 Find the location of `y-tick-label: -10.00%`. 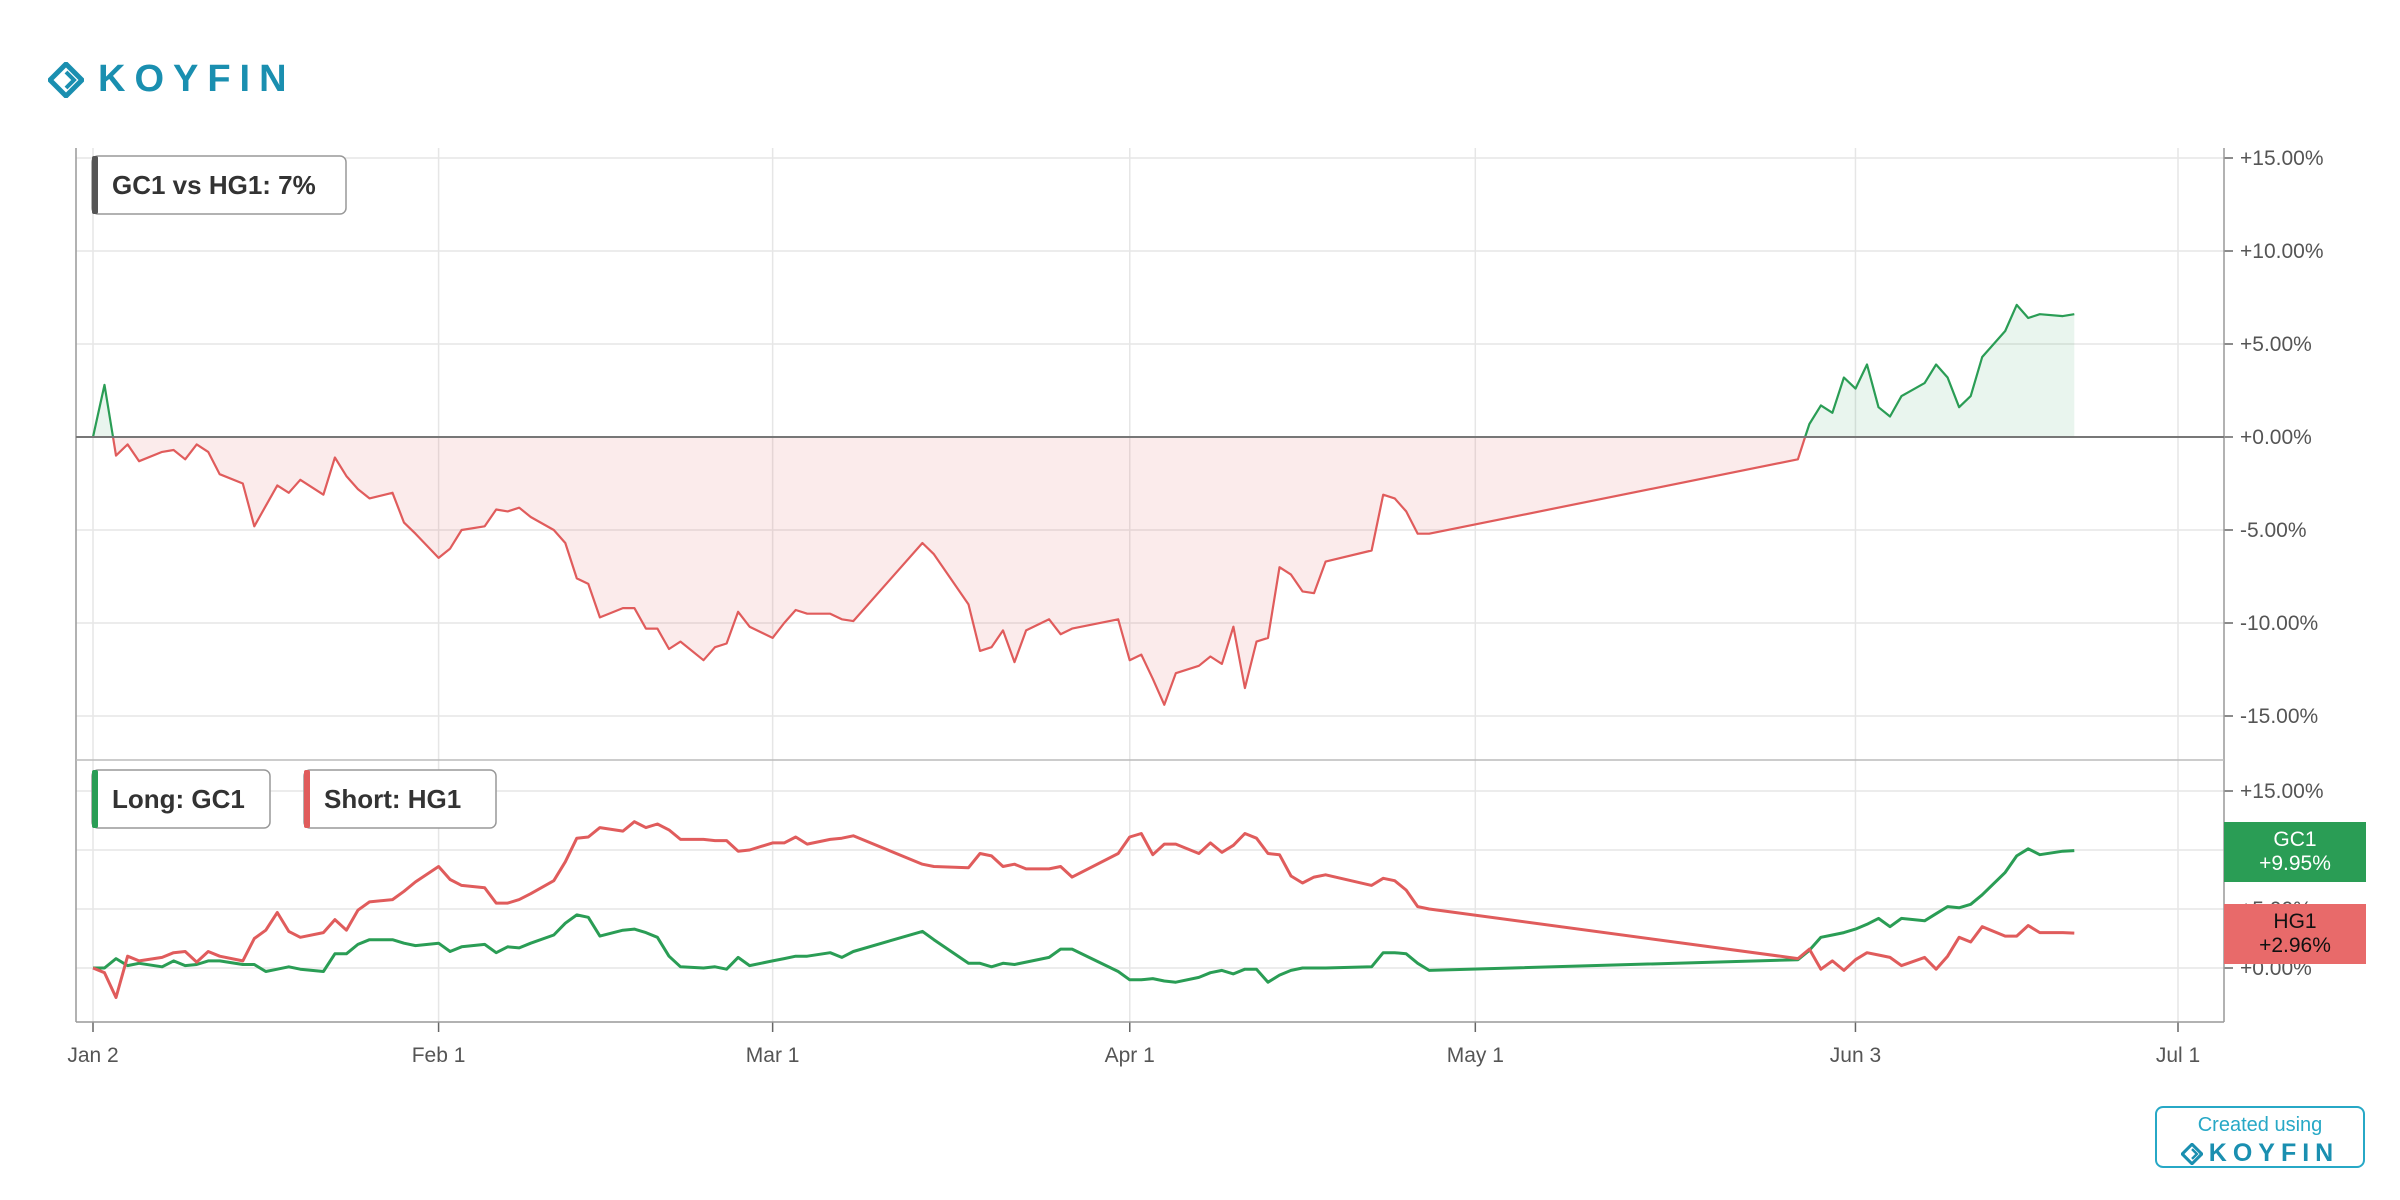

y-tick-label: -10.00% is located at coordinates (2279, 623).